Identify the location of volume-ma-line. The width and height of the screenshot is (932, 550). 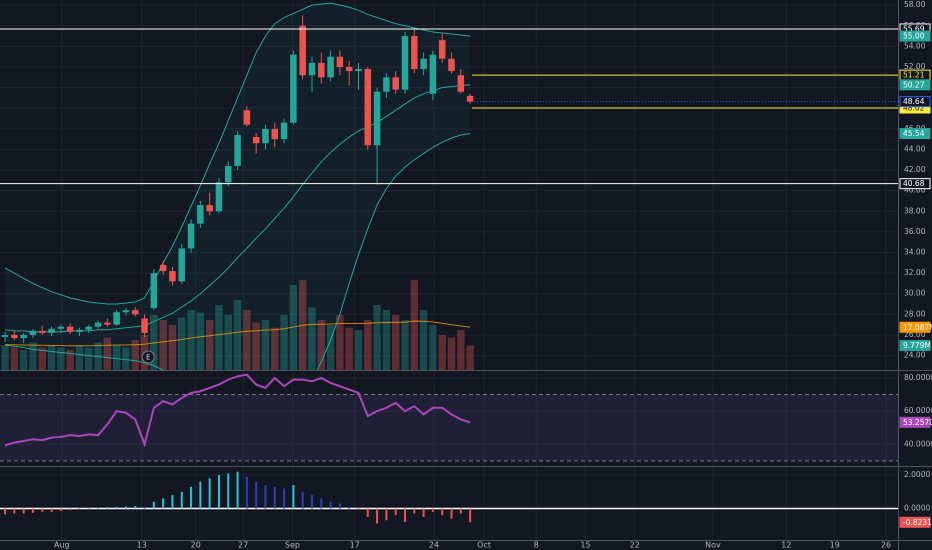
(238, 333).